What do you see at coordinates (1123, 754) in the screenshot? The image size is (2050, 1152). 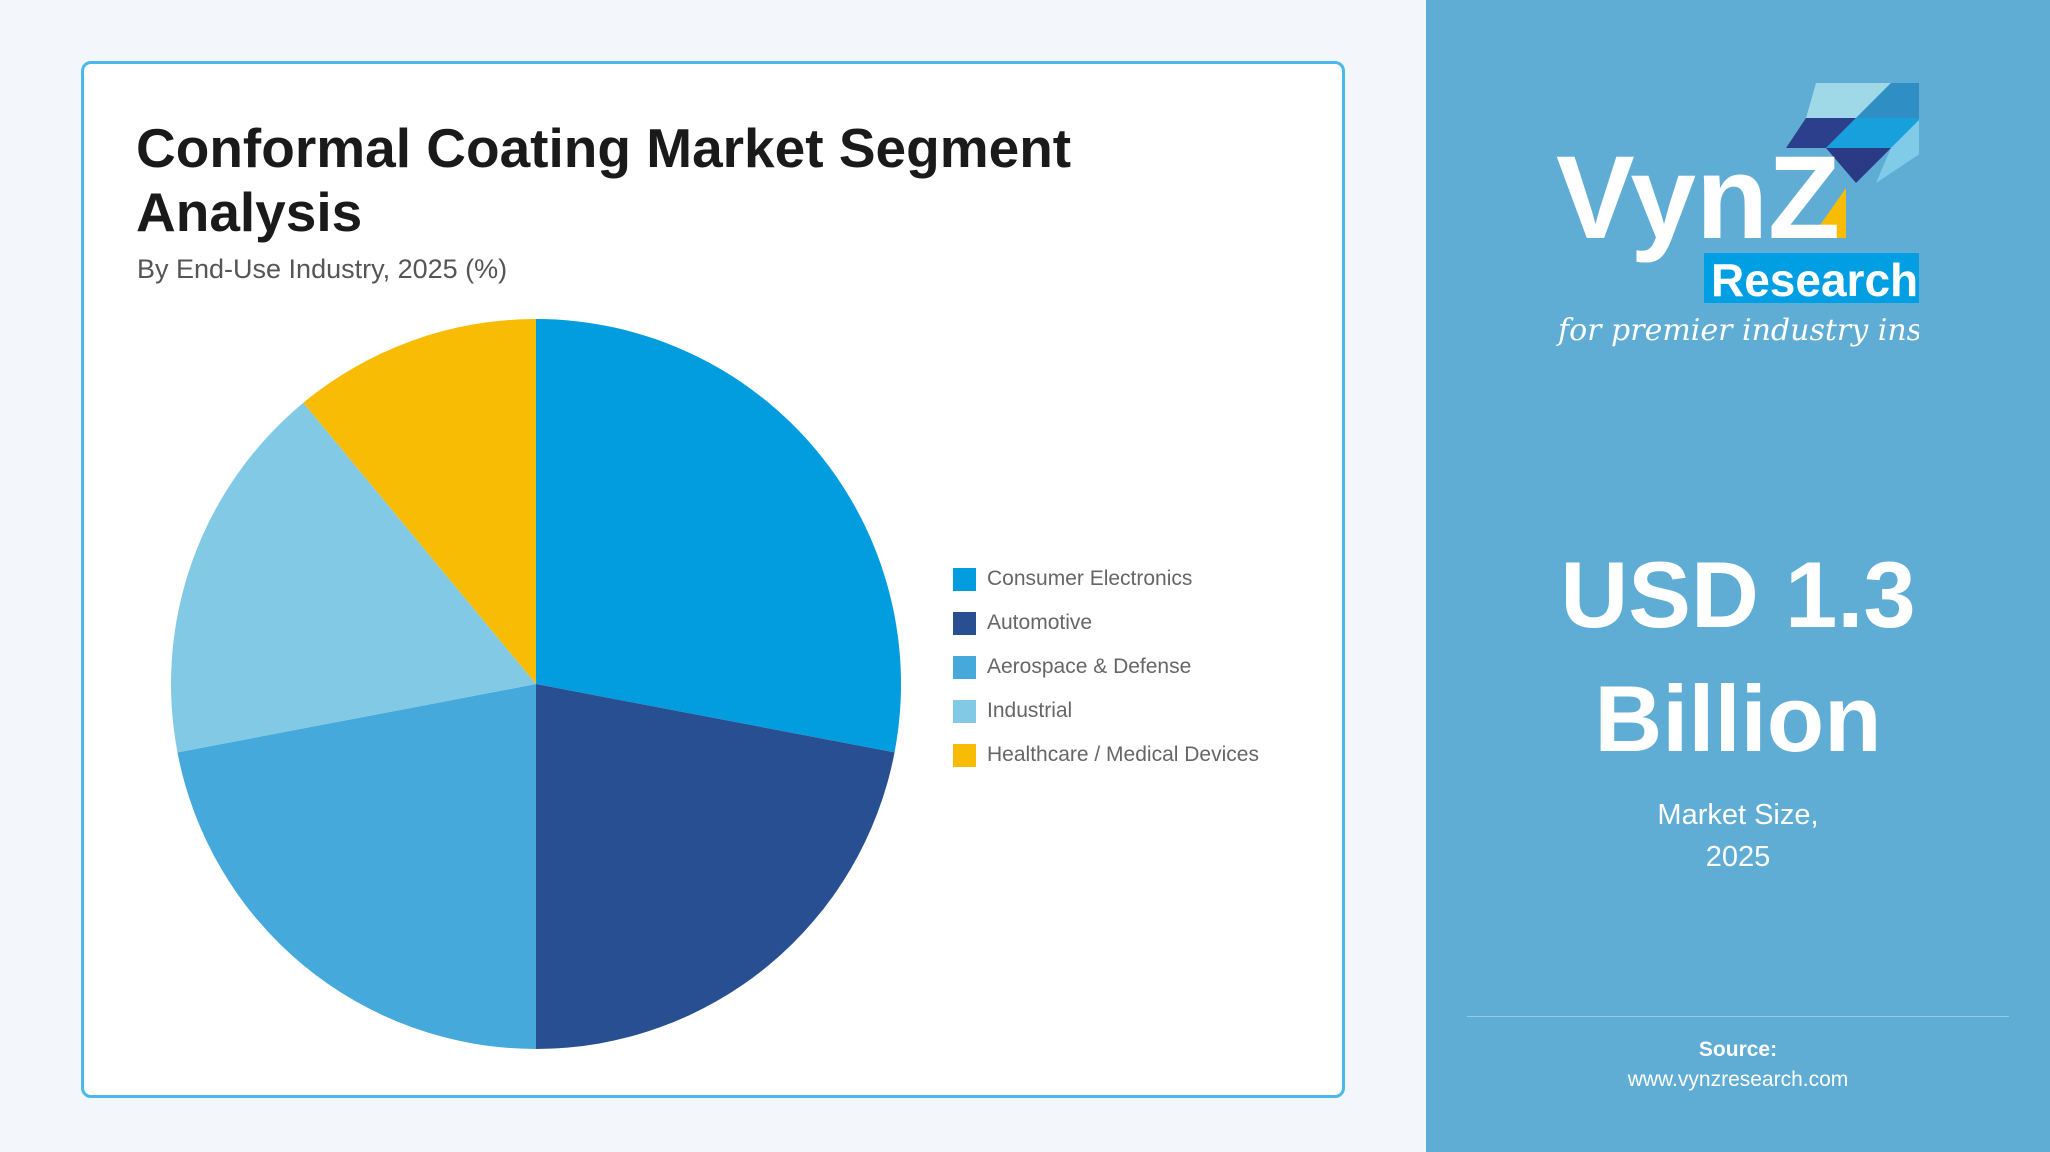 I see `legend-label: Healthcare / Medical Devices` at bounding box center [1123, 754].